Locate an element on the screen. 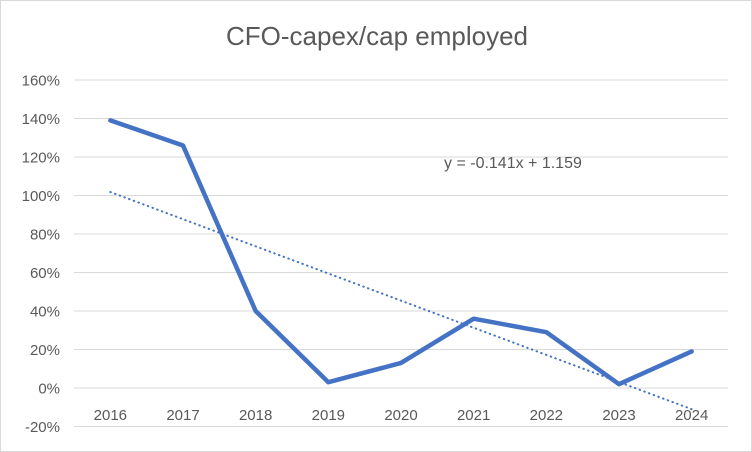  y-axis-tick-label: 140% is located at coordinates (41, 119).